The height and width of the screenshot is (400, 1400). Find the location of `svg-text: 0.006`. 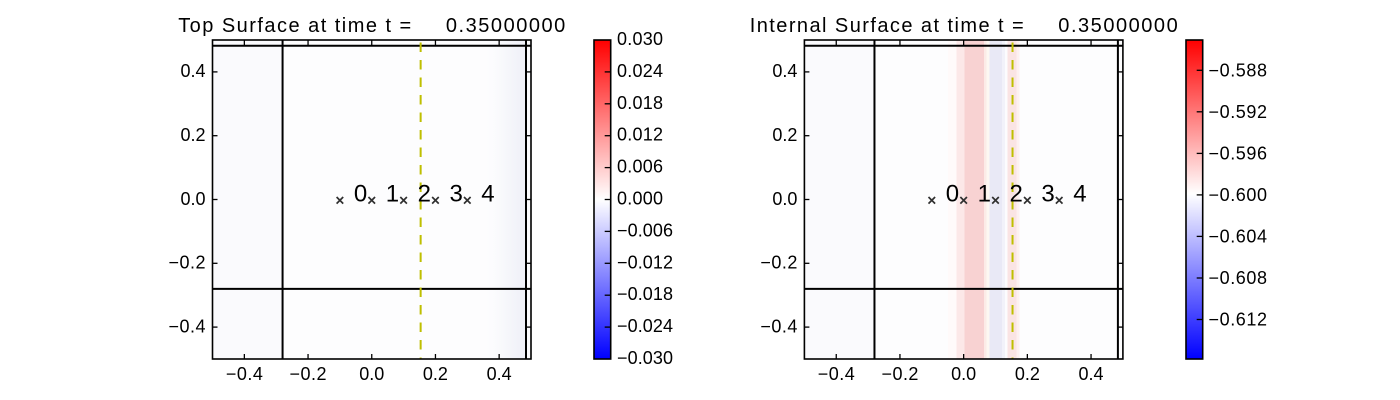

svg-text: 0.006 is located at coordinates (640, 167).